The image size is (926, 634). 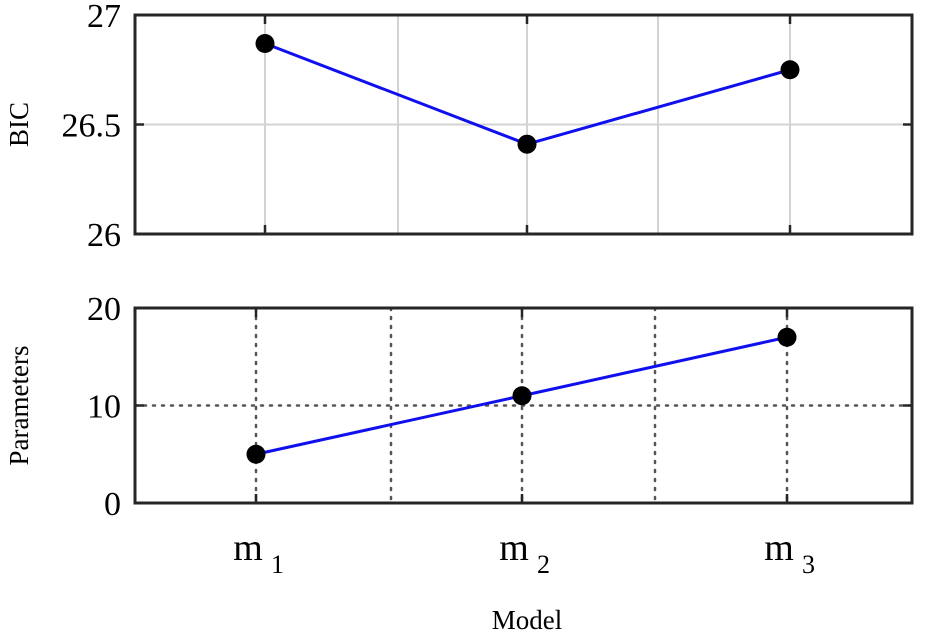 What do you see at coordinates (92, 126) in the screenshot?
I see `bic-y-tick-label: 26.5` at bounding box center [92, 126].